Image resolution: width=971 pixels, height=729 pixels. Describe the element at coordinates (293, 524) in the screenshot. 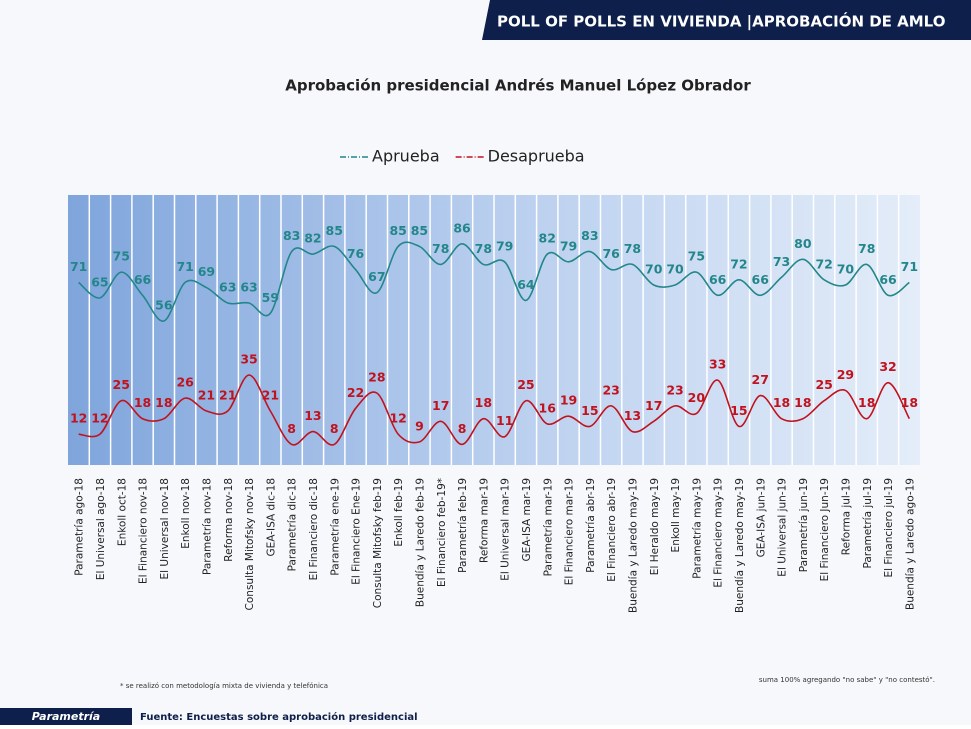

I see `x-tick-label: Parametría dic-18` at that location.